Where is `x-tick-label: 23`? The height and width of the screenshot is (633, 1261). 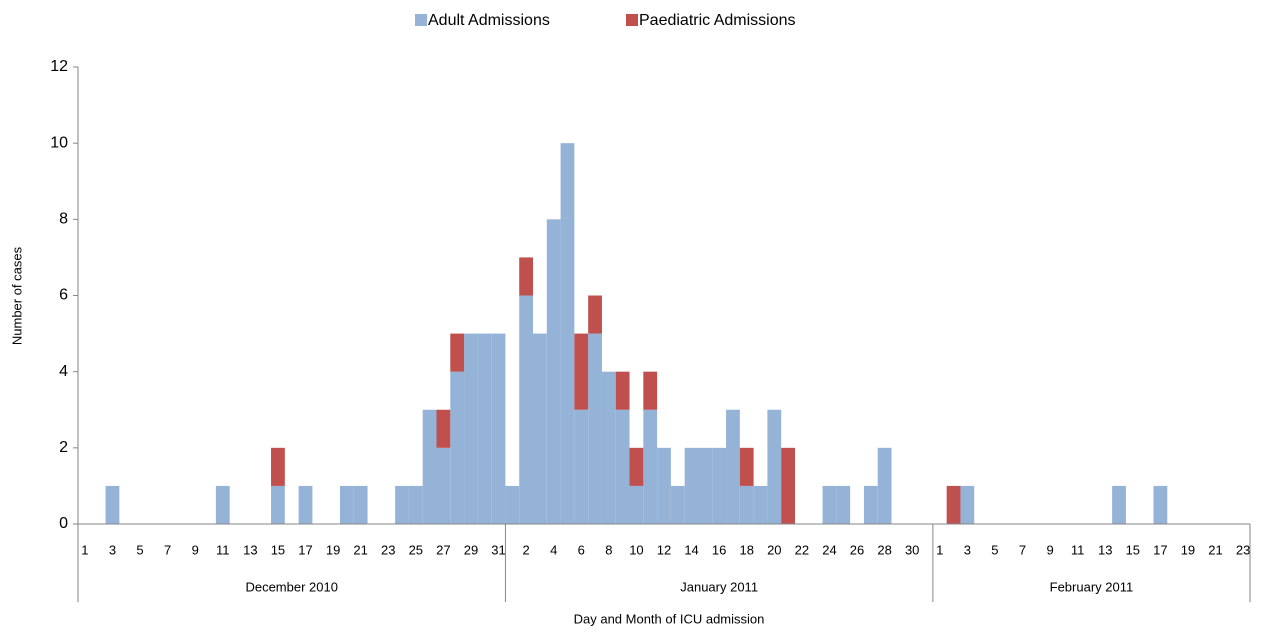 x-tick-label: 23 is located at coordinates (1243, 549).